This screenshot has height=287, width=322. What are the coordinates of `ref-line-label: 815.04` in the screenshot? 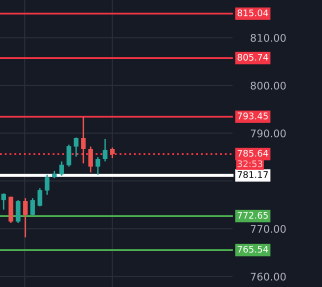 It's located at (253, 12).